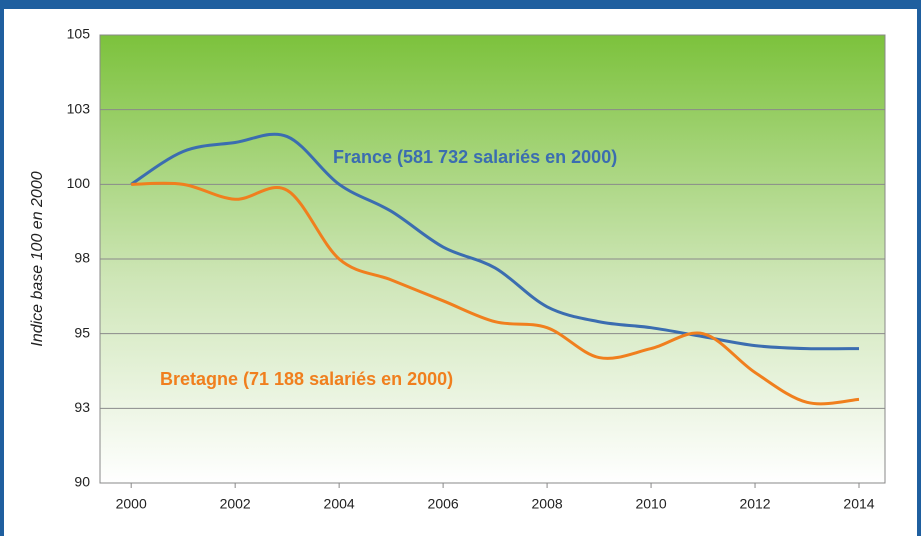  What do you see at coordinates (443, 504) in the screenshot?
I see `x-tick-label: 2006` at bounding box center [443, 504].